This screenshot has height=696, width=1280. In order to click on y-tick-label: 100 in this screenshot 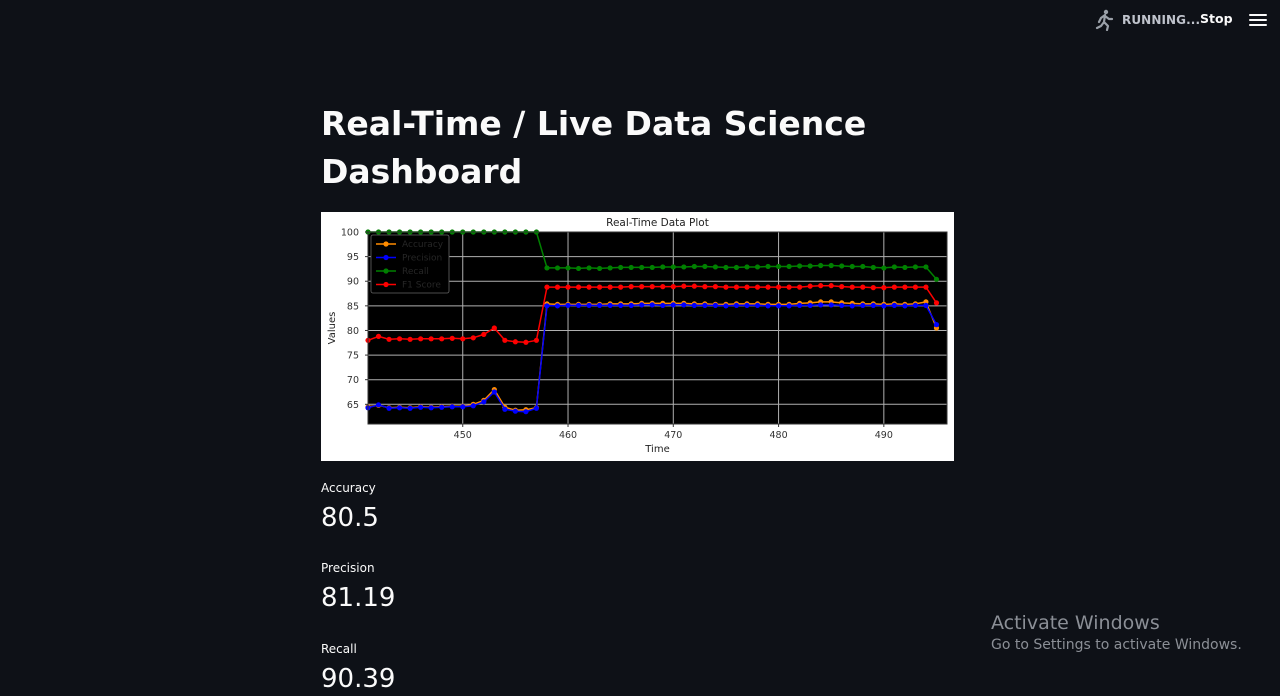, I will do `click(350, 233)`.